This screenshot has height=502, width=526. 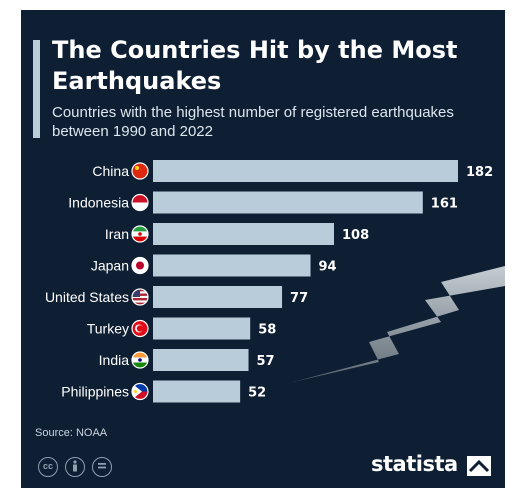 What do you see at coordinates (117, 234) in the screenshot?
I see `category-label-iran: Iran` at bounding box center [117, 234].